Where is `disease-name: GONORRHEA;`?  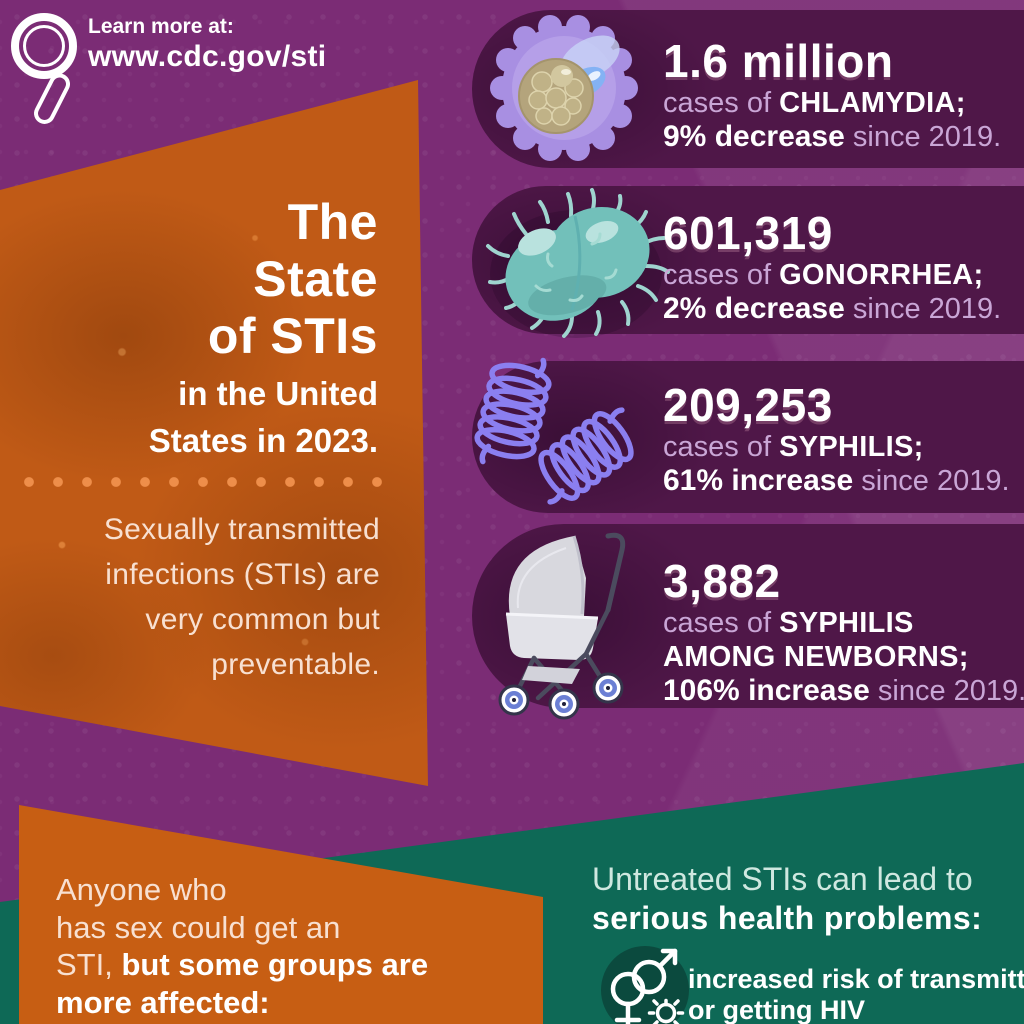
disease-name: GONORRHEA; is located at coordinates (881, 275).